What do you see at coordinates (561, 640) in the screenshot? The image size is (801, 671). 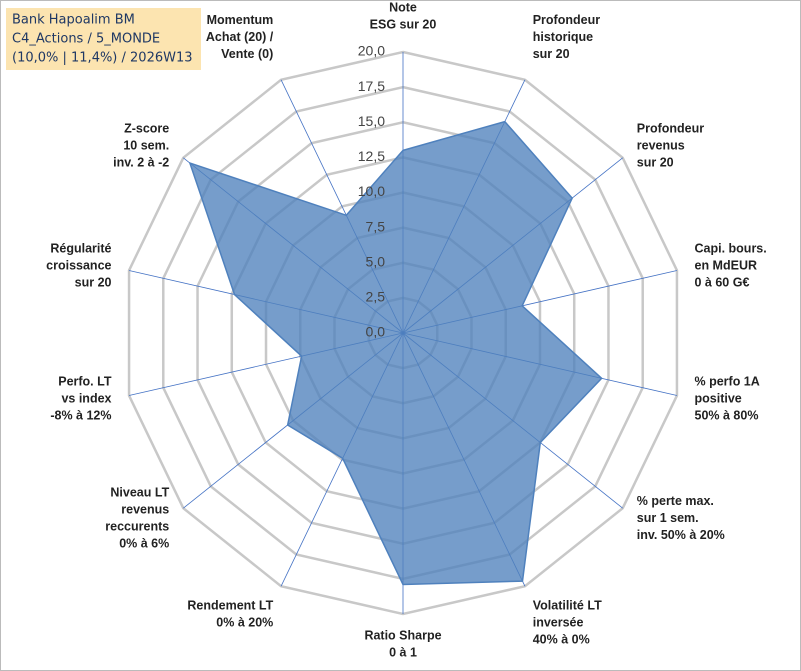 I see `axis-label: 40% à 0%` at bounding box center [561, 640].